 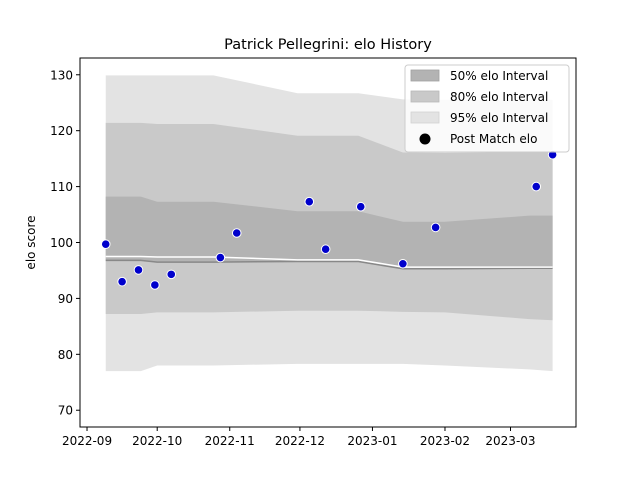 What do you see at coordinates (65, 299) in the screenshot?
I see `y-tick-label: 90` at bounding box center [65, 299].